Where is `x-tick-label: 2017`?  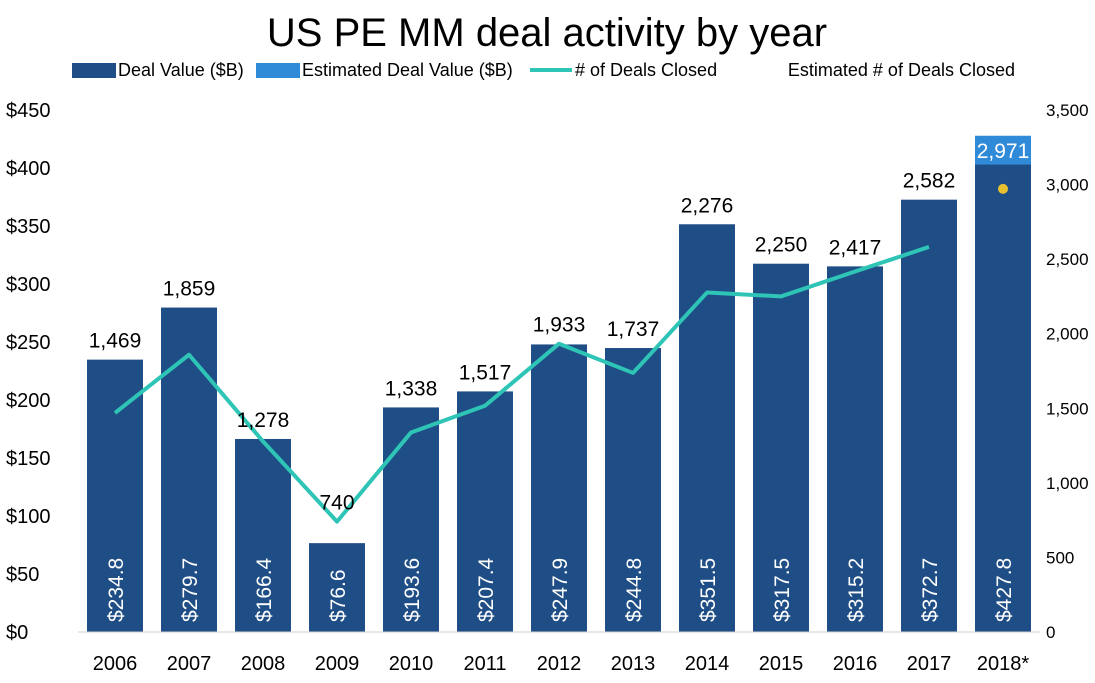
x-tick-label: 2017 is located at coordinates (929, 664).